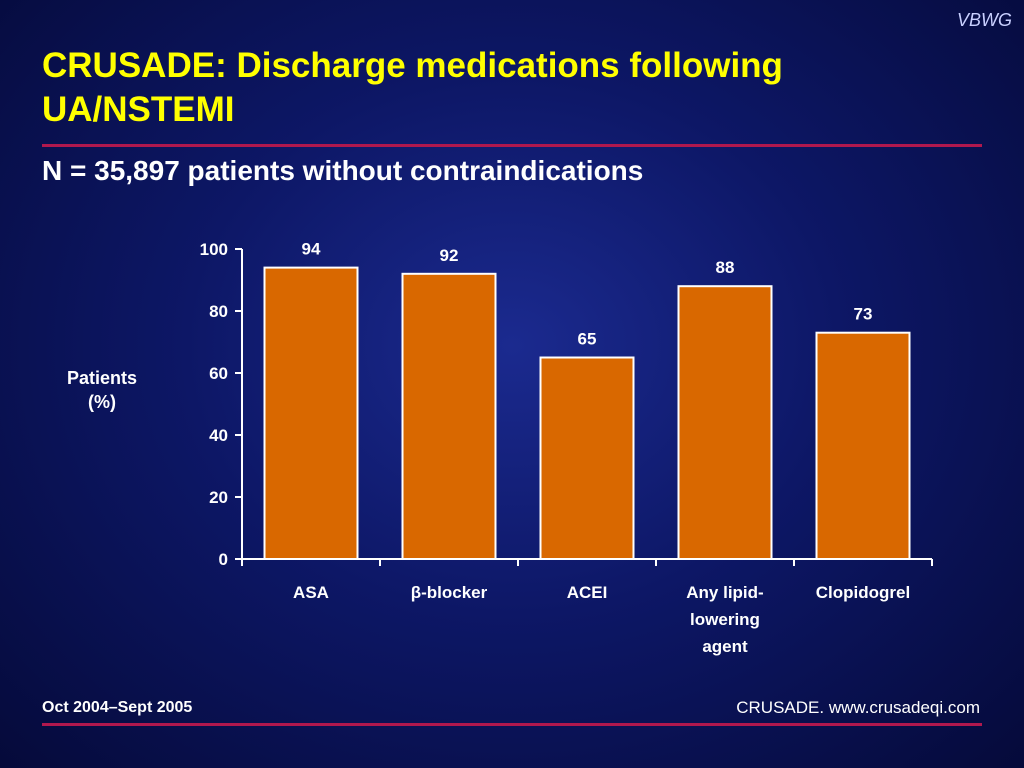 The image size is (1024, 768). Describe the element at coordinates (863, 314) in the screenshot. I see `bar-value-label: 73` at that location.